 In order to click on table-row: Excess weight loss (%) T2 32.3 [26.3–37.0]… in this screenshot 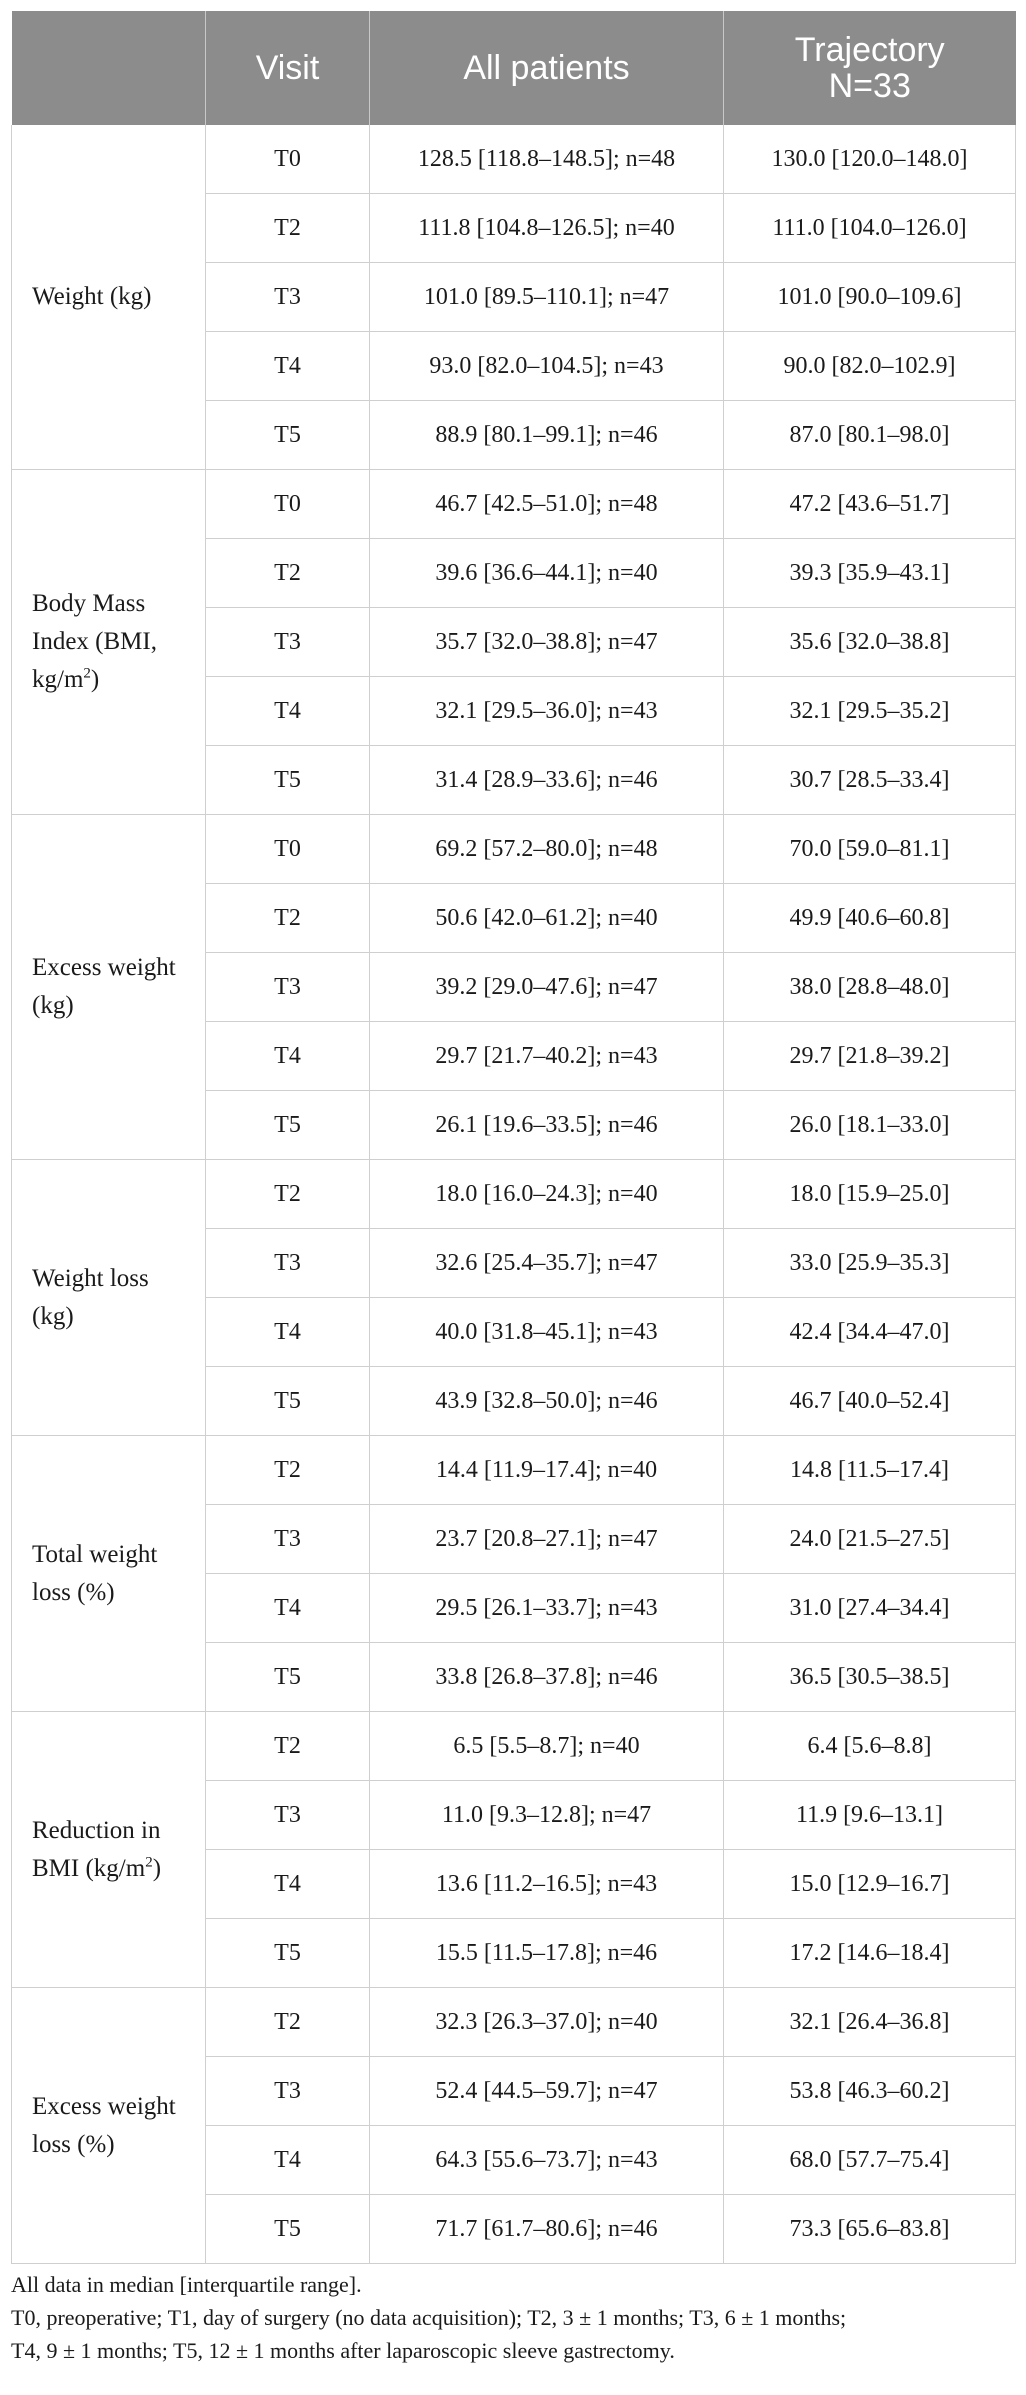, I will do `click(513, 2125)`.